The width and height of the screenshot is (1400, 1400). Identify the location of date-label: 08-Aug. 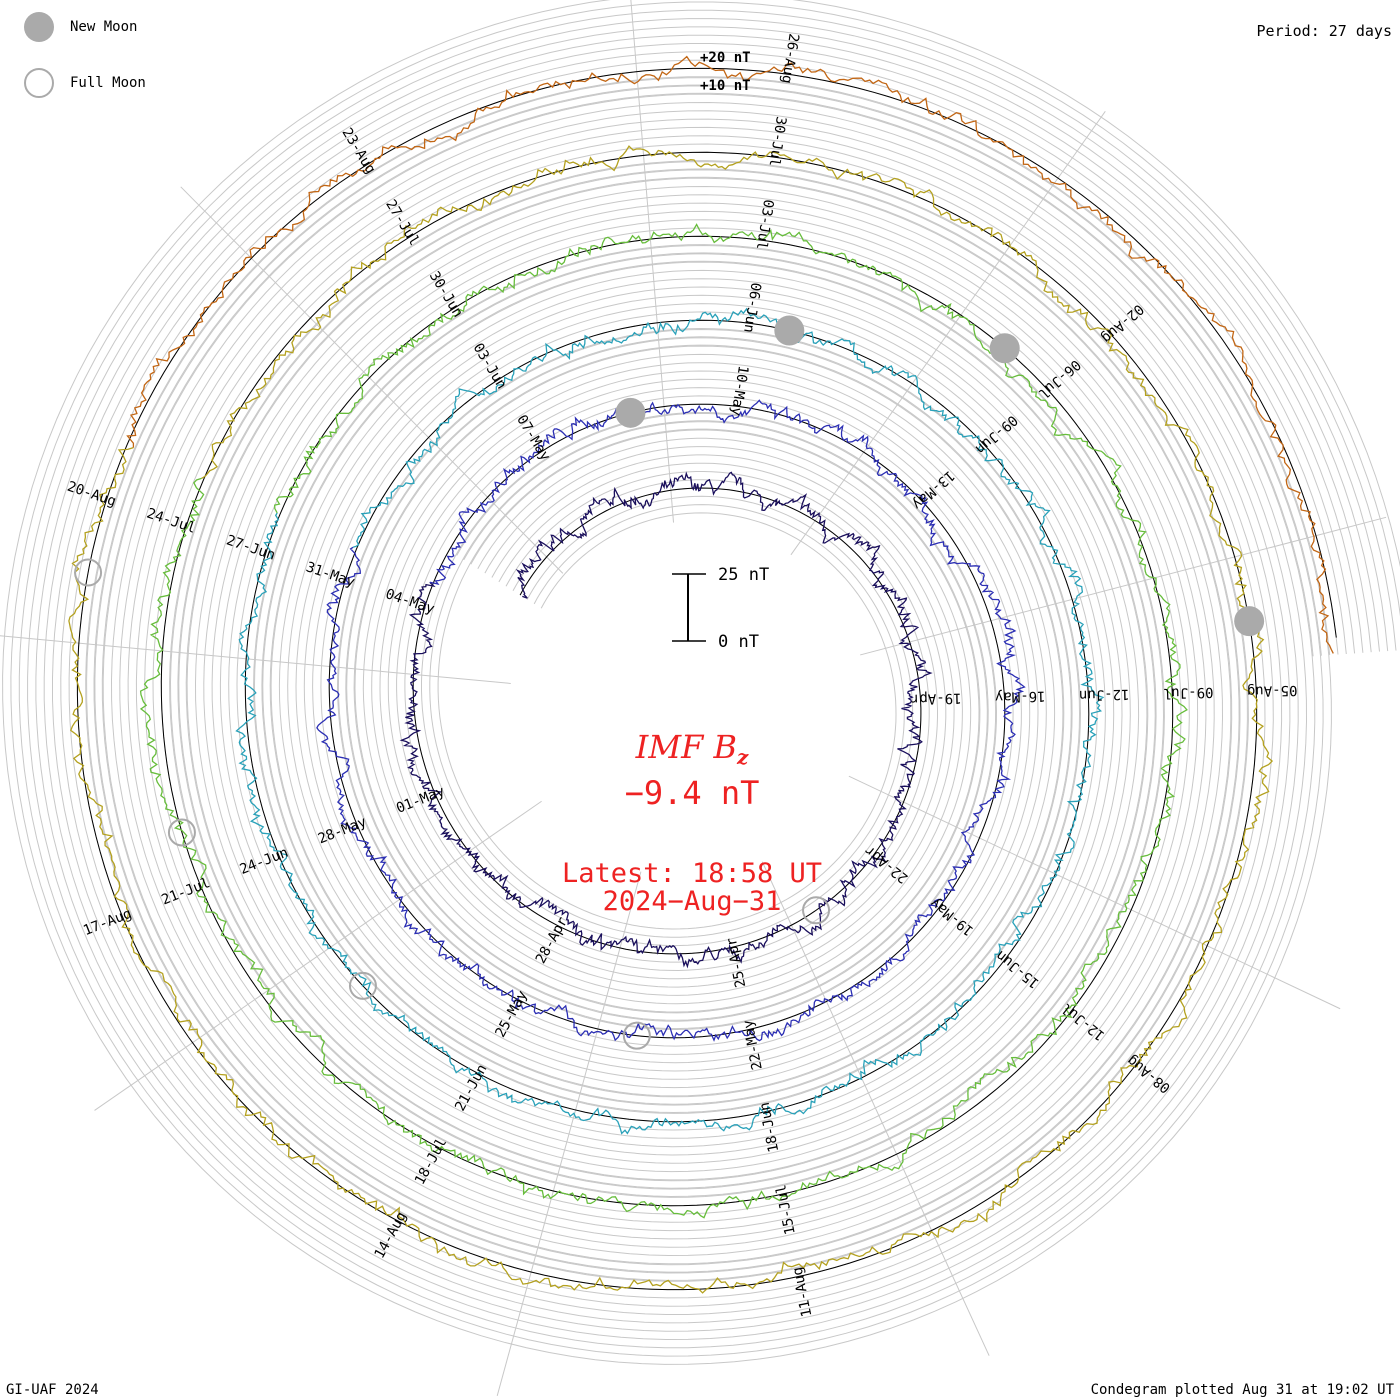
(1148, 1074).